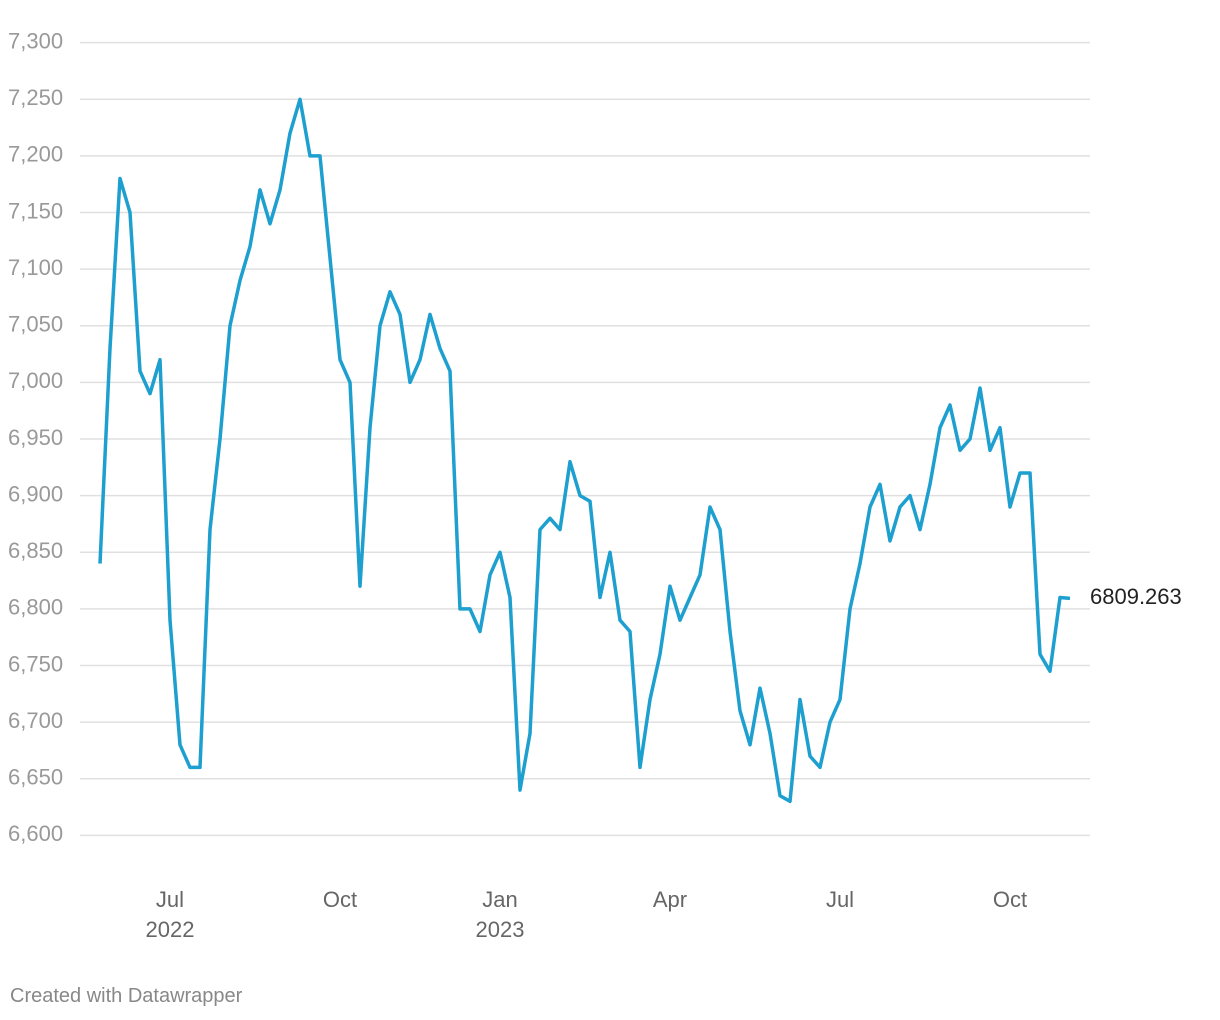 The height and width of the screenshot is (1020, 1220). Describe the element at coordinates (35, 607) in the screenshot. I see `y-tick-label: 6,800` at that location.